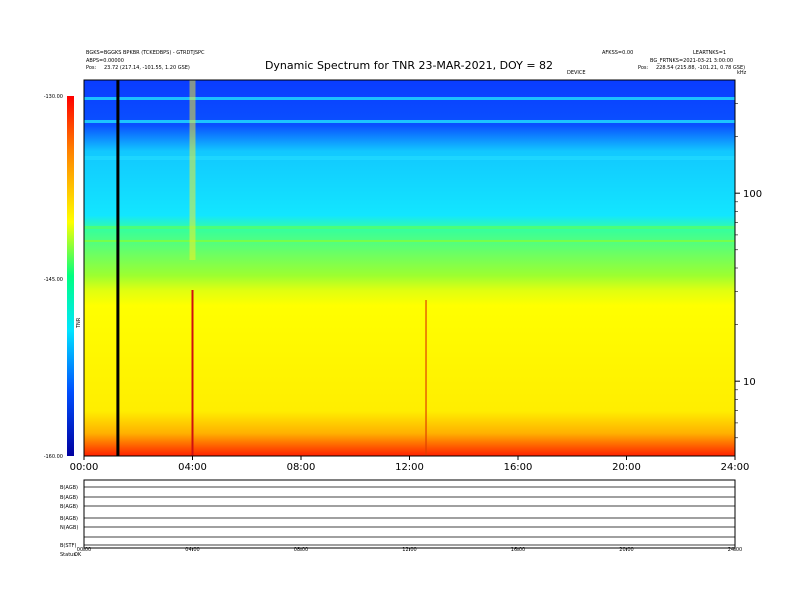 The height and width of the screenshot is (612, 792). Describe the element at coordinates (70, 276) in the screenshot. I see `colorbar-gradient` at that location.